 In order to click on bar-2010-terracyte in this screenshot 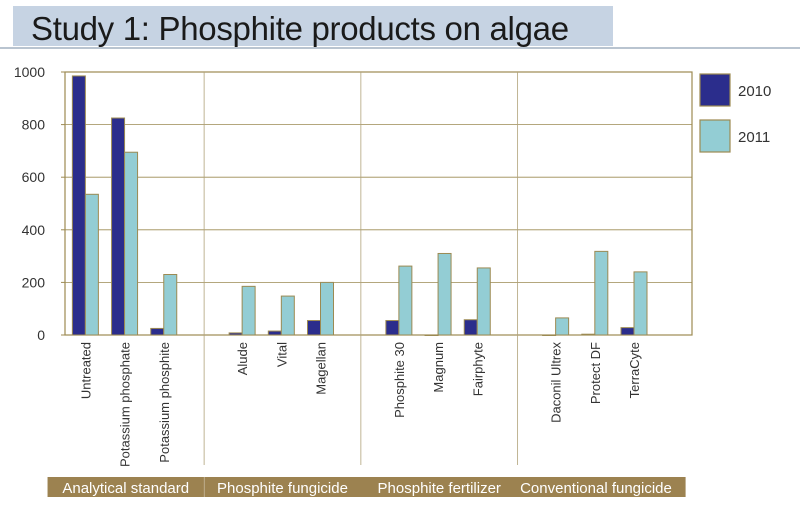, I will do `click(627, 331)`.